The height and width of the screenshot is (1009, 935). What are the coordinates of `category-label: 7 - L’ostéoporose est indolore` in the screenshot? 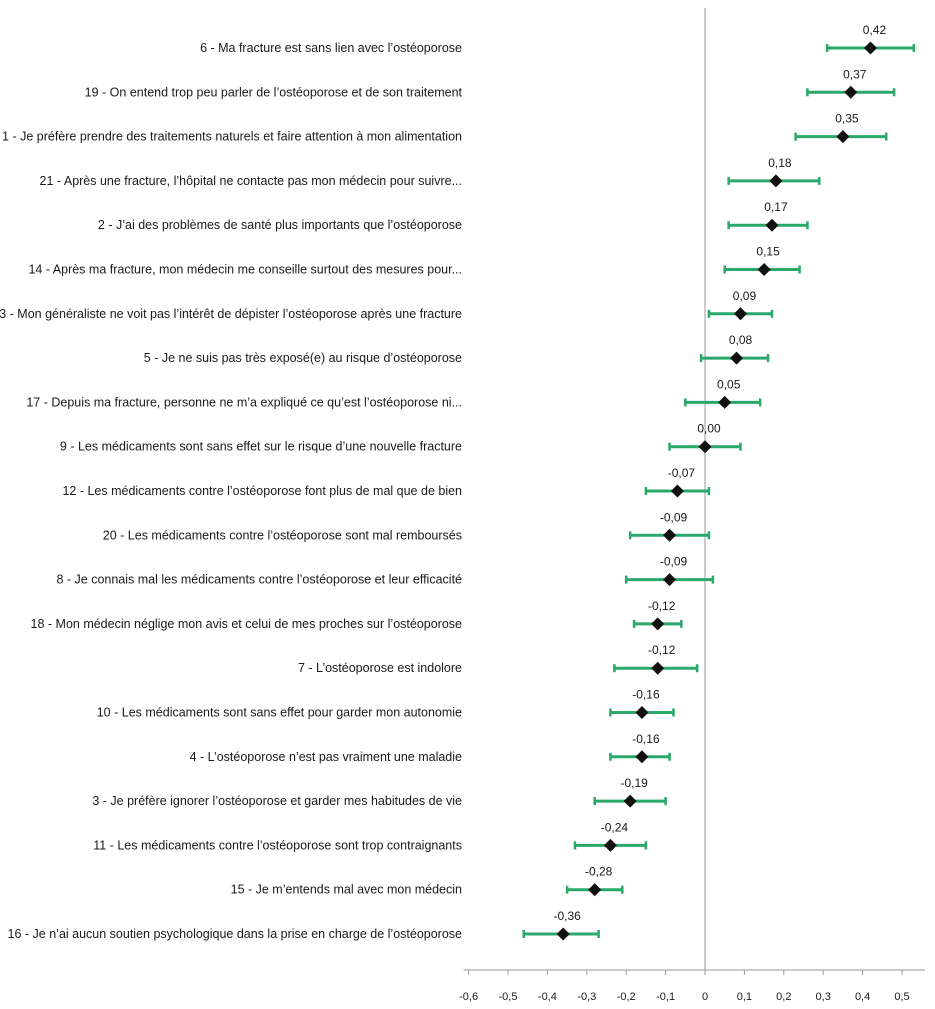 It's located at (380, 668).